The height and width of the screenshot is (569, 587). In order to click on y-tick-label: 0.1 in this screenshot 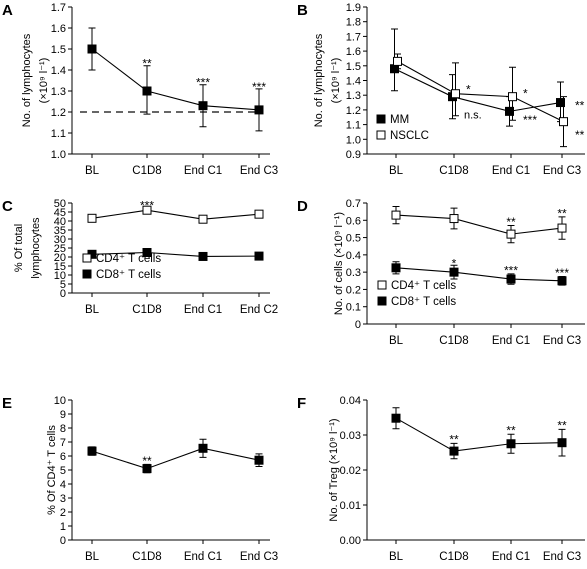, I will do `click(353, 308)`.